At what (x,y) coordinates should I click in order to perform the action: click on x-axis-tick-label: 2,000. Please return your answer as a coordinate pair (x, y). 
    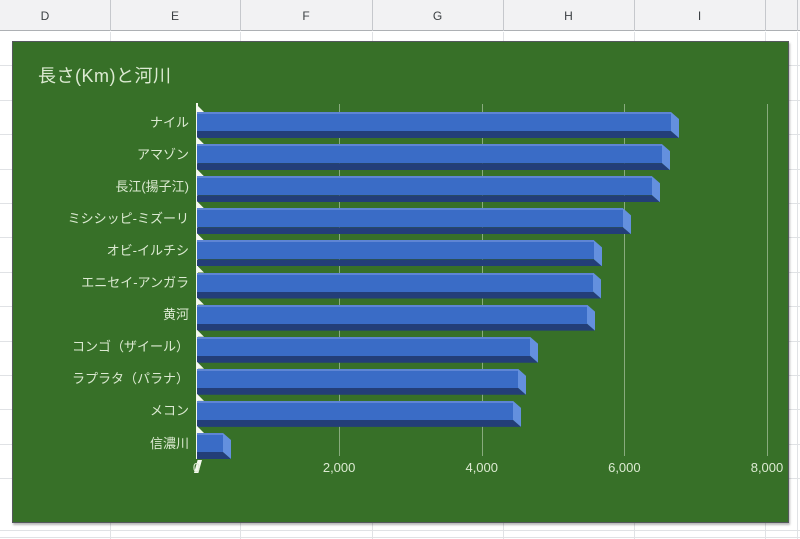
    Looking at the image, I should click on (339, 467).